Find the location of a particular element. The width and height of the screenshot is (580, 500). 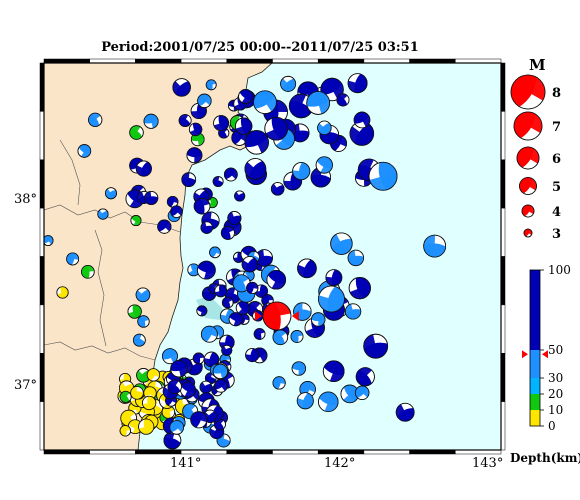

magnitude-legend-label: 7 is located at coordinates (556, 127).